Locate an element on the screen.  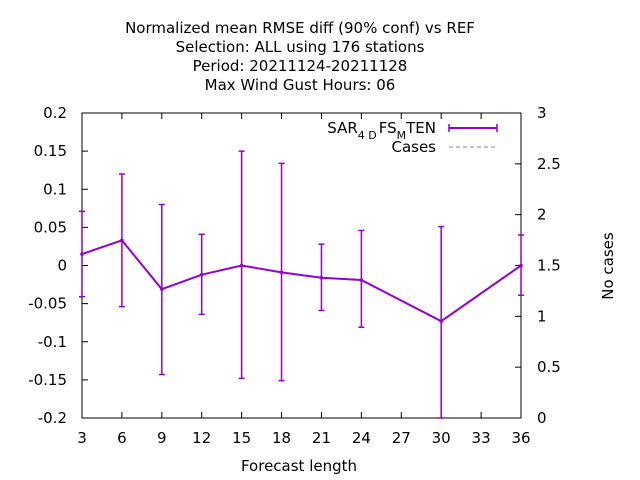
y-tick-label: -0.15 is located at coordinates (47, 380).